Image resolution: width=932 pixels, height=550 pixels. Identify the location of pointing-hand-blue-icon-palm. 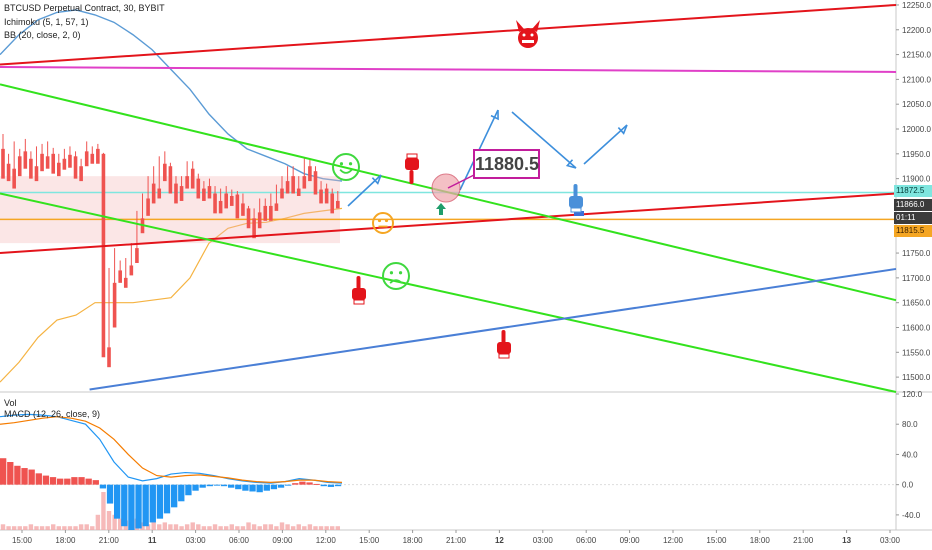
(576, 202).